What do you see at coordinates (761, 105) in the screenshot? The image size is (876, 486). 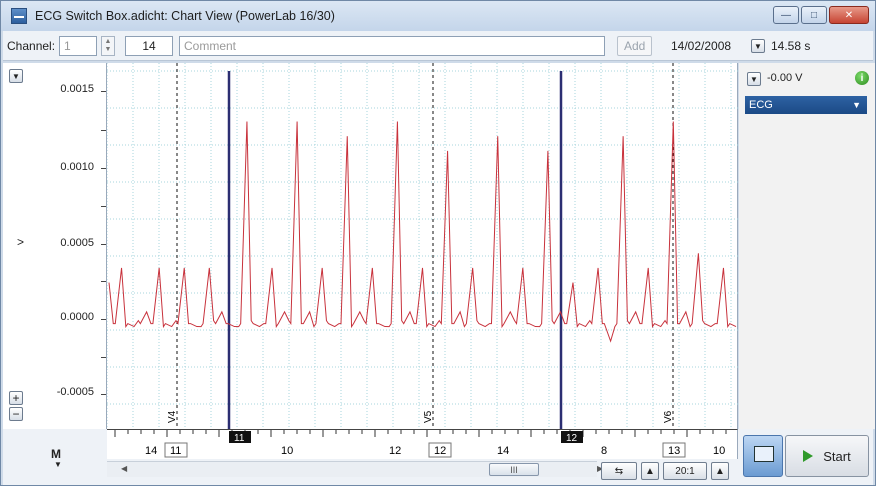 I see `channel-name: ECG` at bounding box center [761, 105].